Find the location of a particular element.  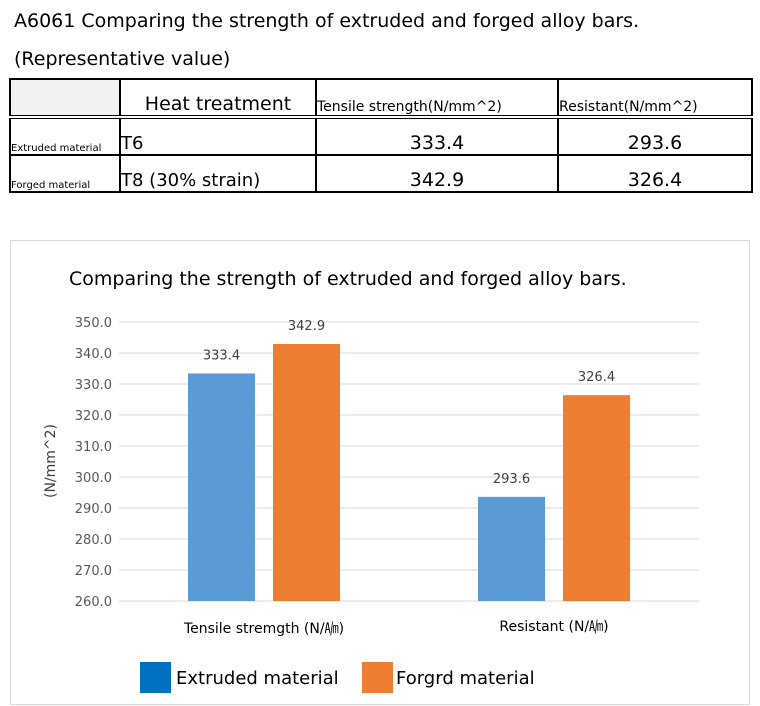

y-tick-label: 350.0 is located at coordinates (93, 323).